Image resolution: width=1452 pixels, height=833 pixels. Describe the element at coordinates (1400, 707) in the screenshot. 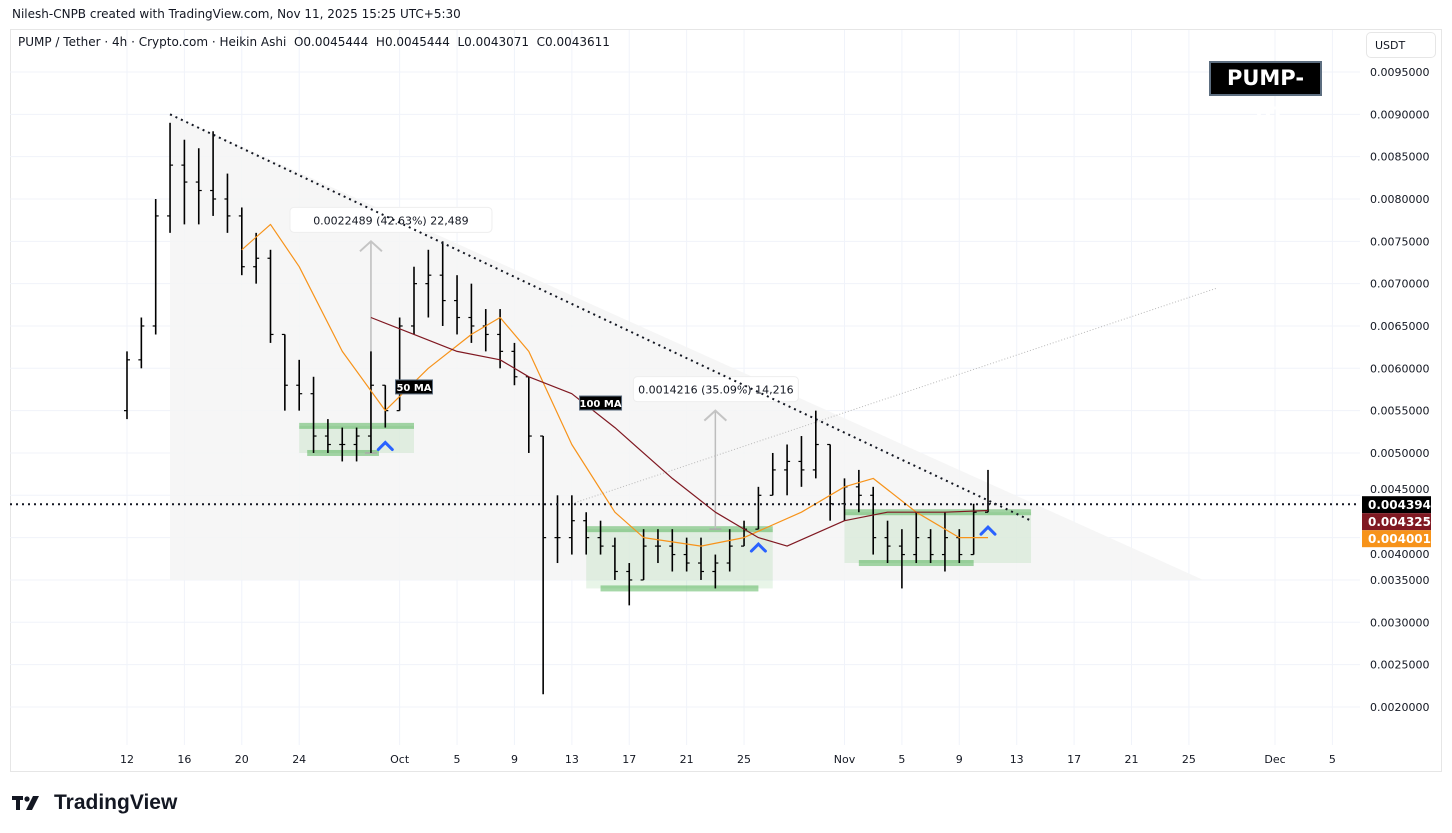

I see `price-tick-label: 0.0020000` at that location.